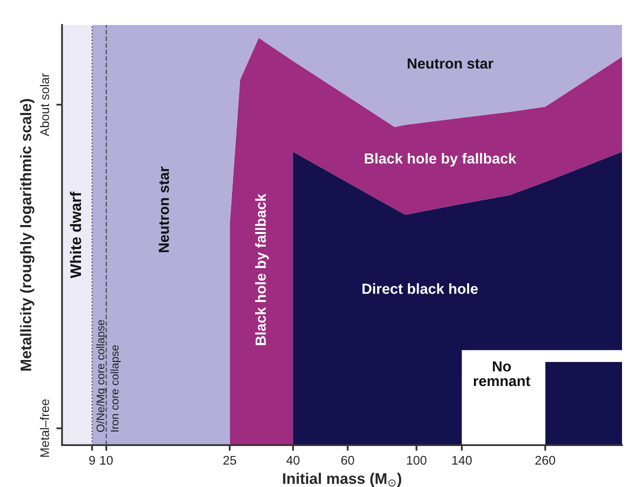  I want to click on annotation: Black hole by fallback, so click(262, 270).